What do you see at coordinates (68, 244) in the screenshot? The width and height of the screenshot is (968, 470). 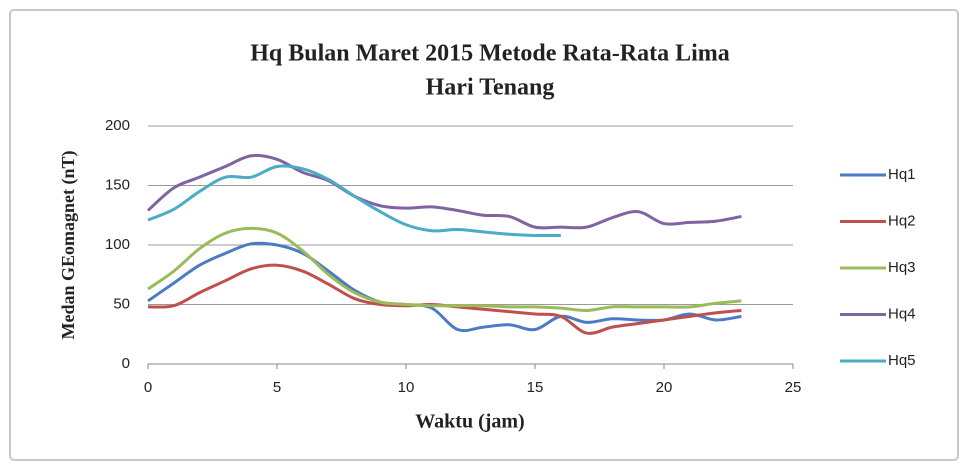 I see `y-axis-label: Medan GEomagnet (nT)` at bounding box center [68, 244].